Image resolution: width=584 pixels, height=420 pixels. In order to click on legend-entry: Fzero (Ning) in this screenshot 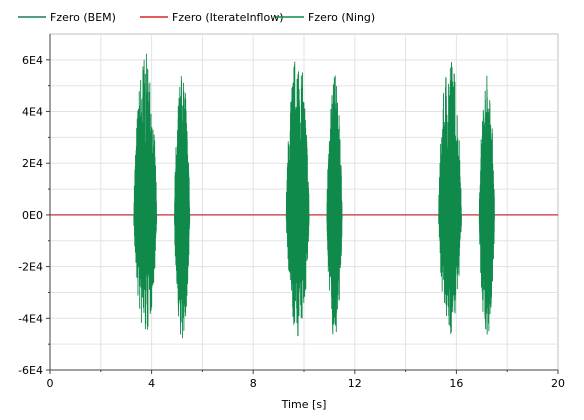, I will do `click(341, 17)`.